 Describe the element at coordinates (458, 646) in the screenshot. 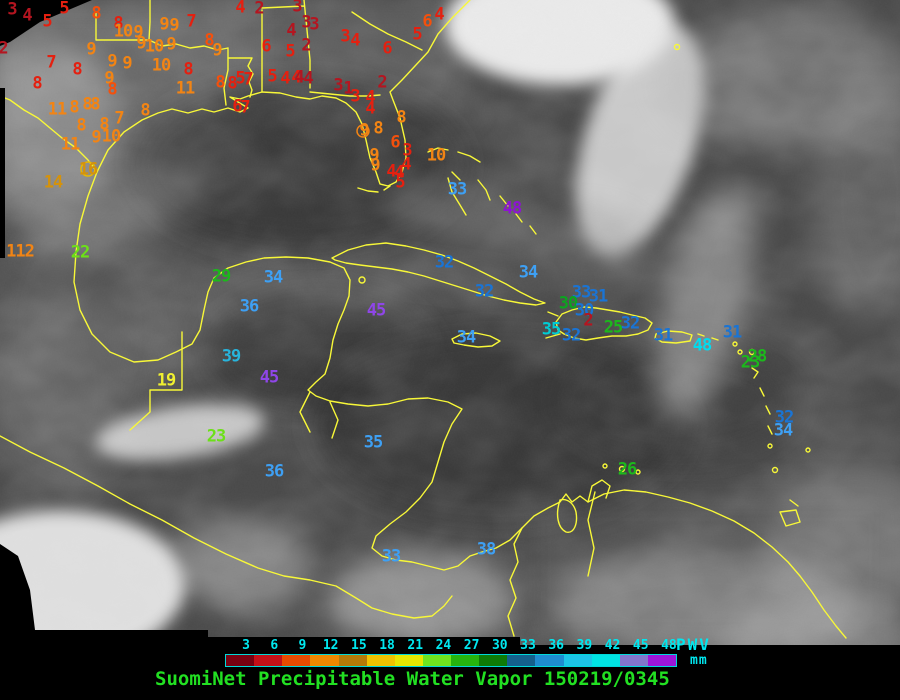

I see `colorbar-tick-labels: 3 6 9 12 15 18 21 24 27 30 33 36 39 42 45 48` at that location.